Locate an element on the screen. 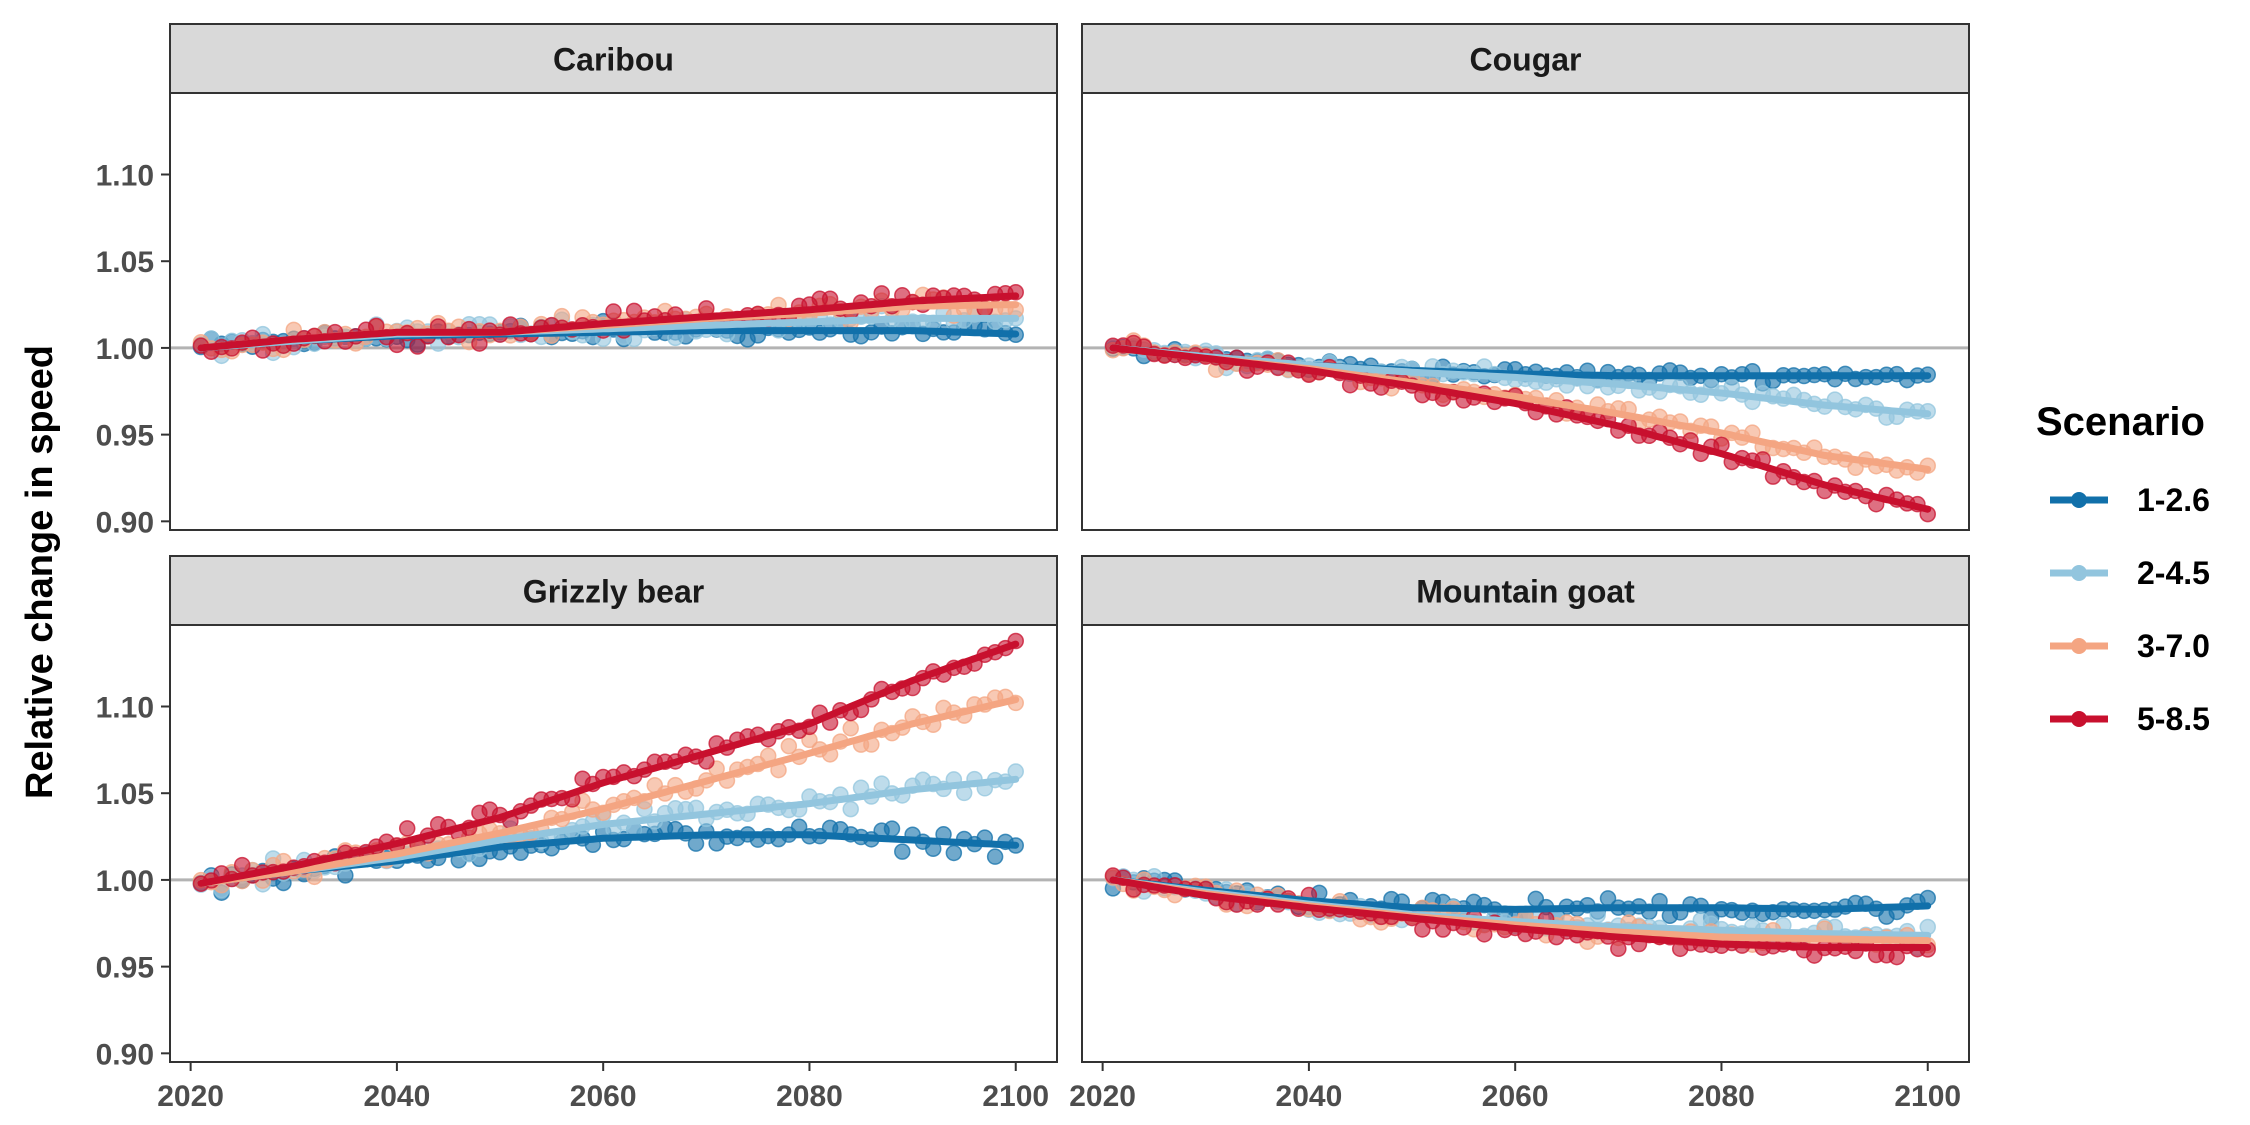  y-axis-label: Relative change in speed is located at coordinates (40, 572).